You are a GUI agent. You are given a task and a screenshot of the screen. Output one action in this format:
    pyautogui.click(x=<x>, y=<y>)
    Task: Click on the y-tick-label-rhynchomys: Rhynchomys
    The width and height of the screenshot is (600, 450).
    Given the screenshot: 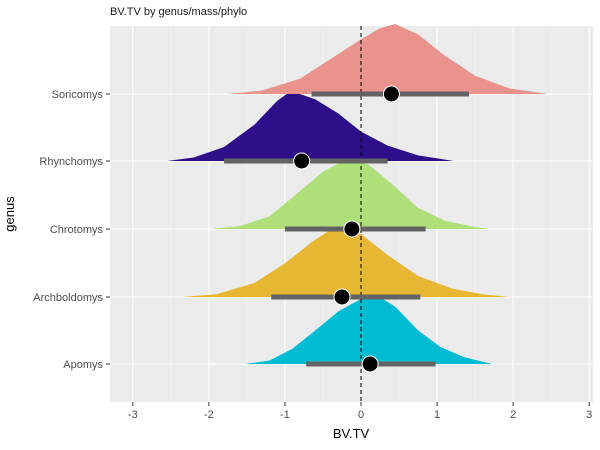 What is the action you would take?
    pyautogui.click(x=71, y=162)
    